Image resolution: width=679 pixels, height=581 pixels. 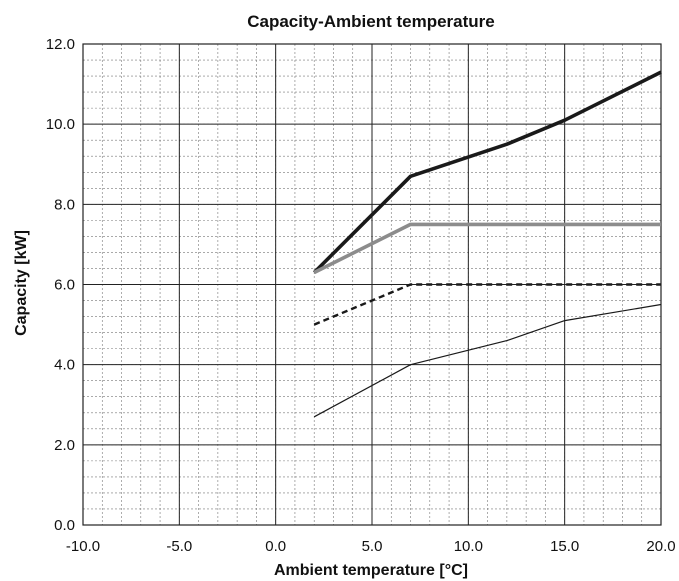 What do you see at coordinates (487, 248) in the screenshot?
I see `series-line-2-thick-gray` at bounding box center [487, 248].